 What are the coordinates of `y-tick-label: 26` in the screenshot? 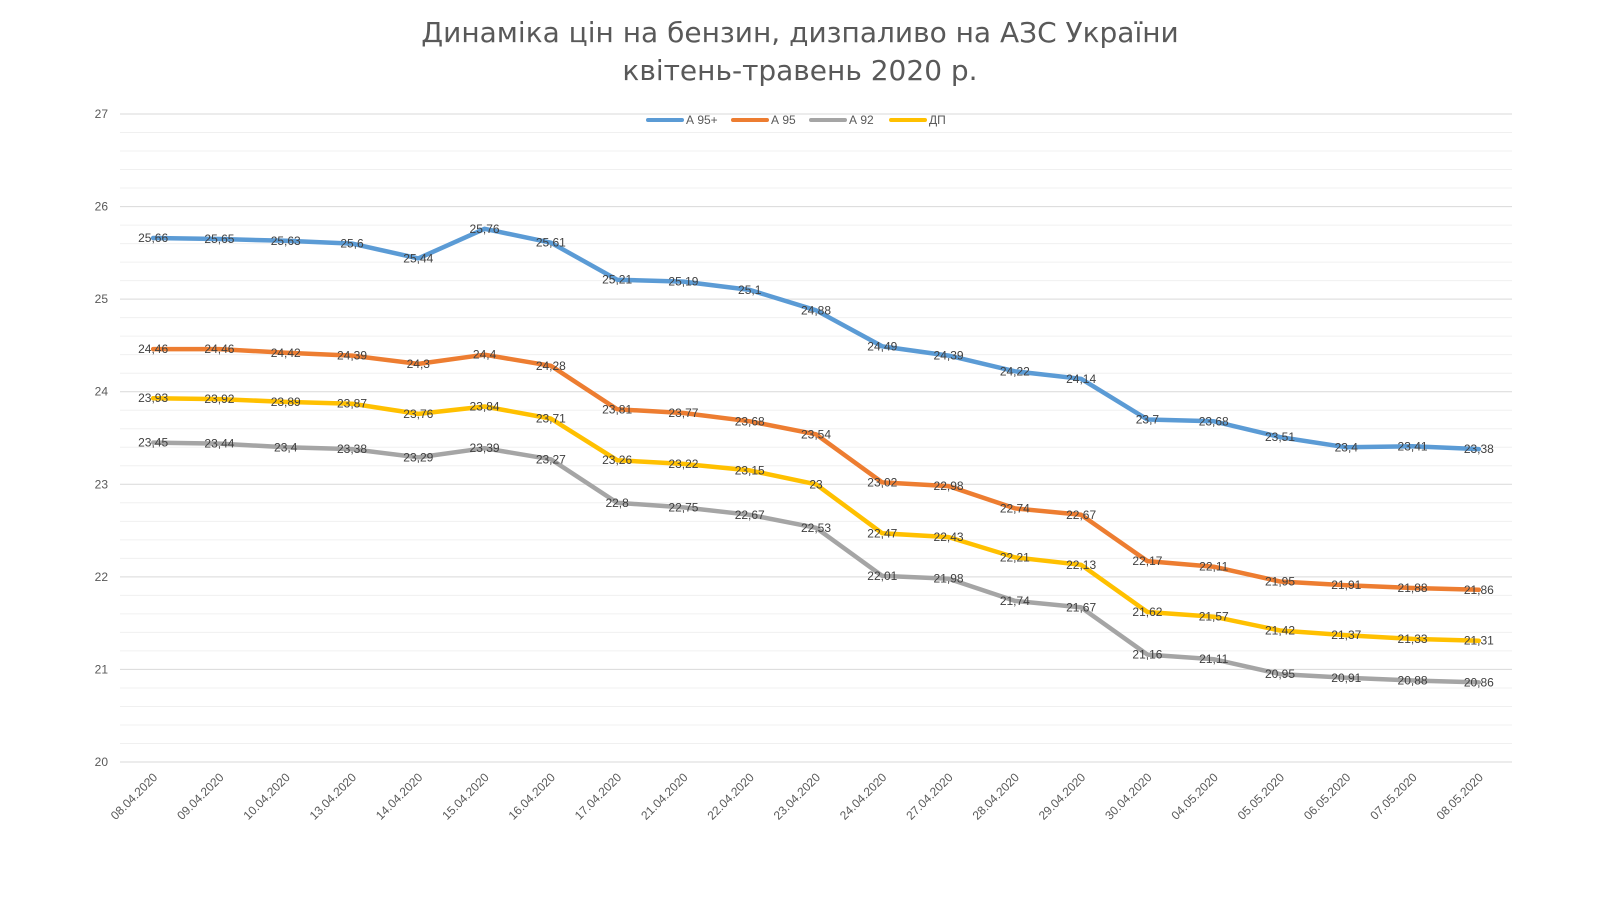 It's located at (102, 207).